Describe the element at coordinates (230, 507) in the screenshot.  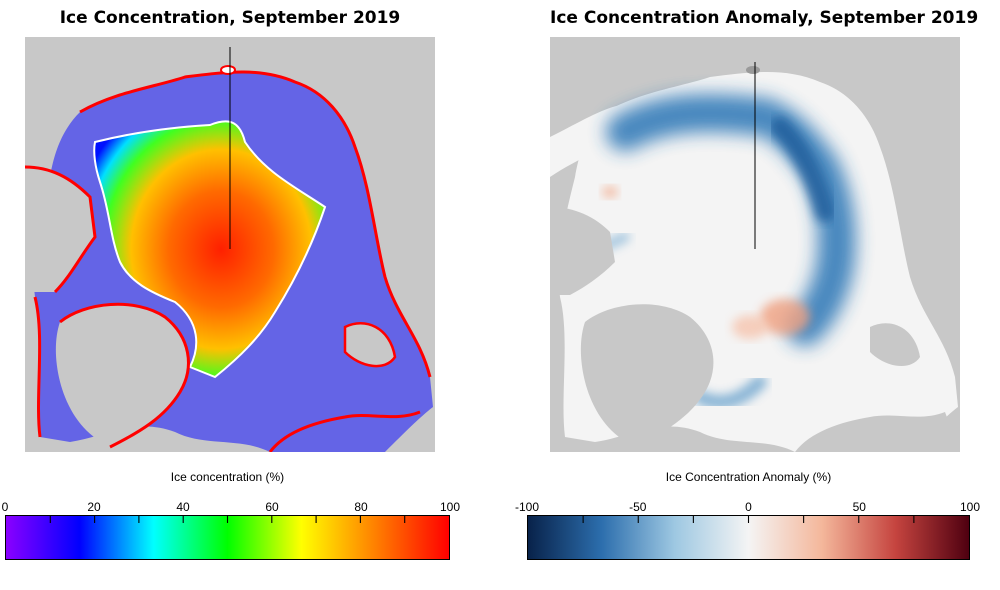
I see `left-colorbar-ticklabels: 0 20 40 60 80 100` at that location.